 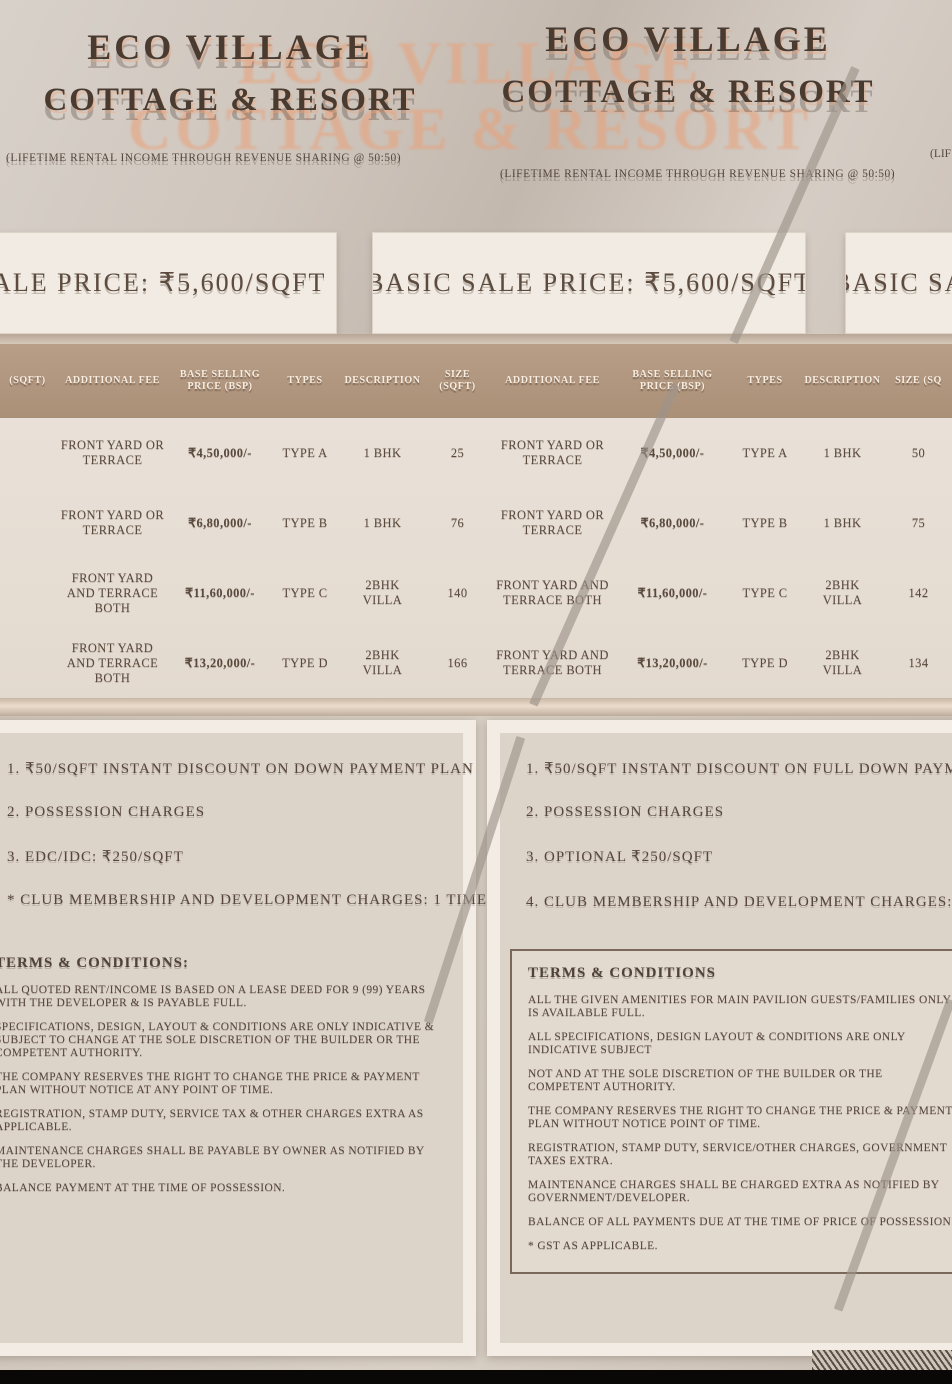 I want to click on note-item: 3. OPTIONAL ₹250/SQFT, so click(x=620, y=857).